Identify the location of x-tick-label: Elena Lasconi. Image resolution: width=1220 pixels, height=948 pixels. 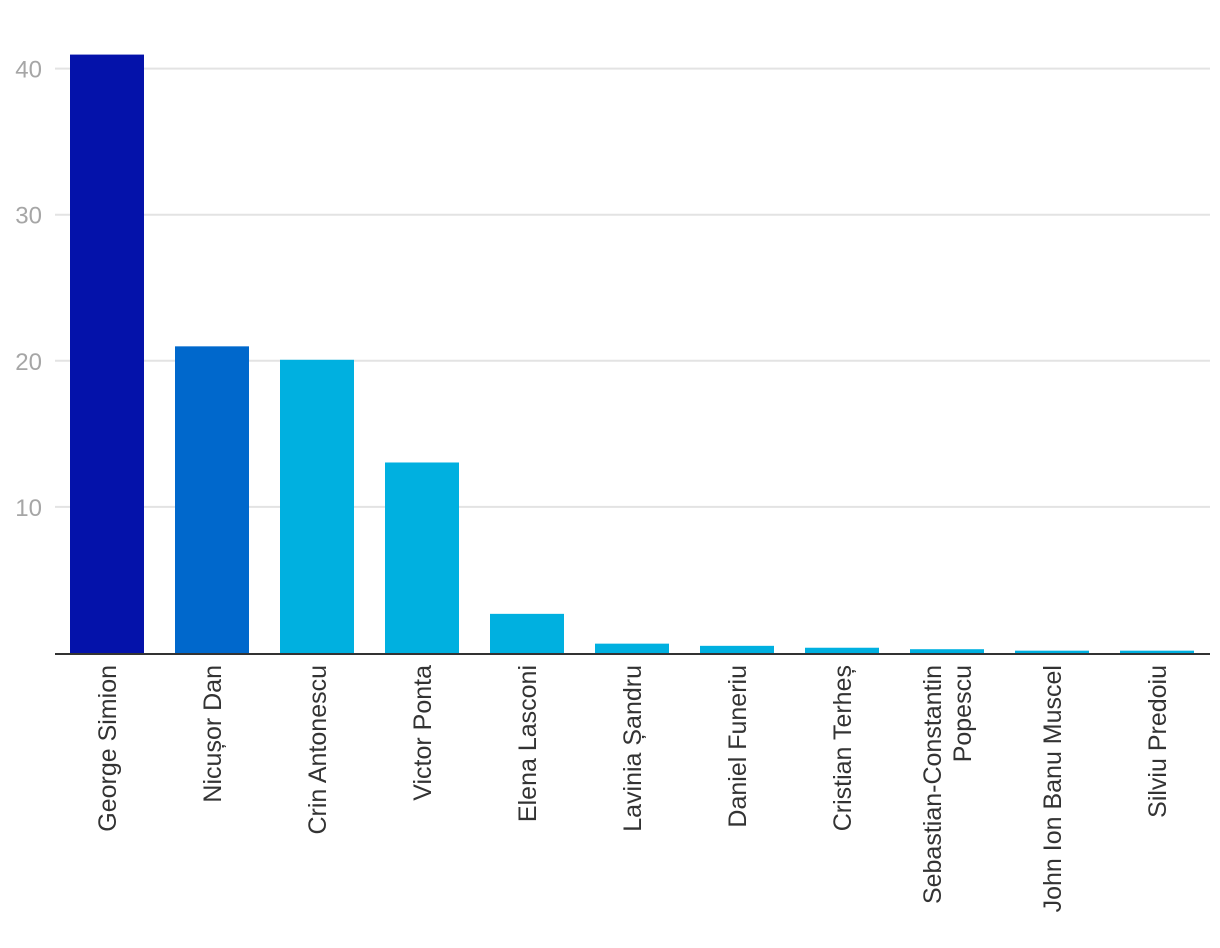
(528, 743).